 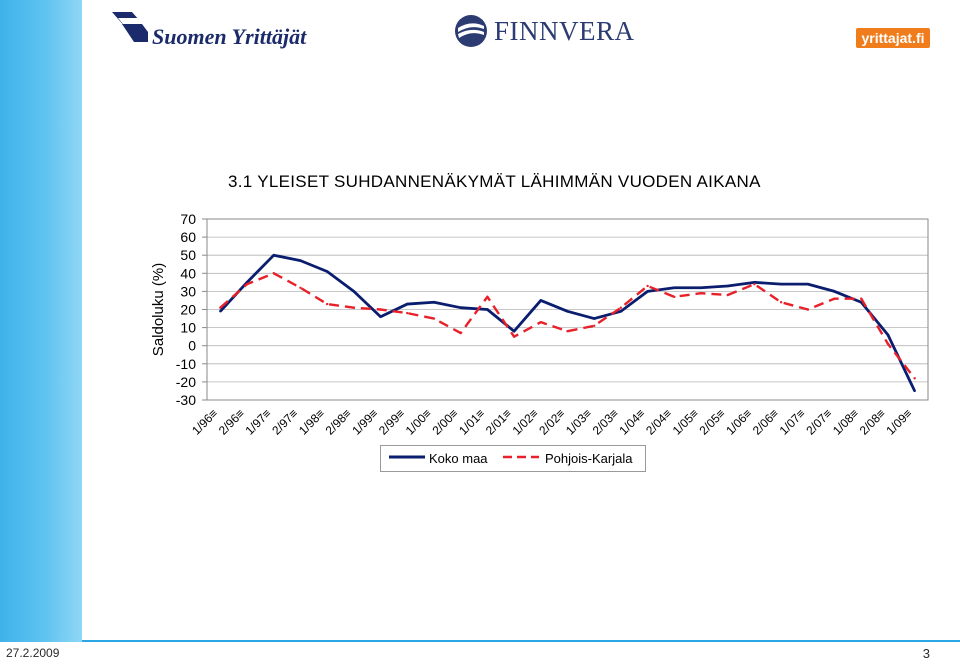 I want to click on footer-date: 27.2.2009, so click(x=33, y=653).